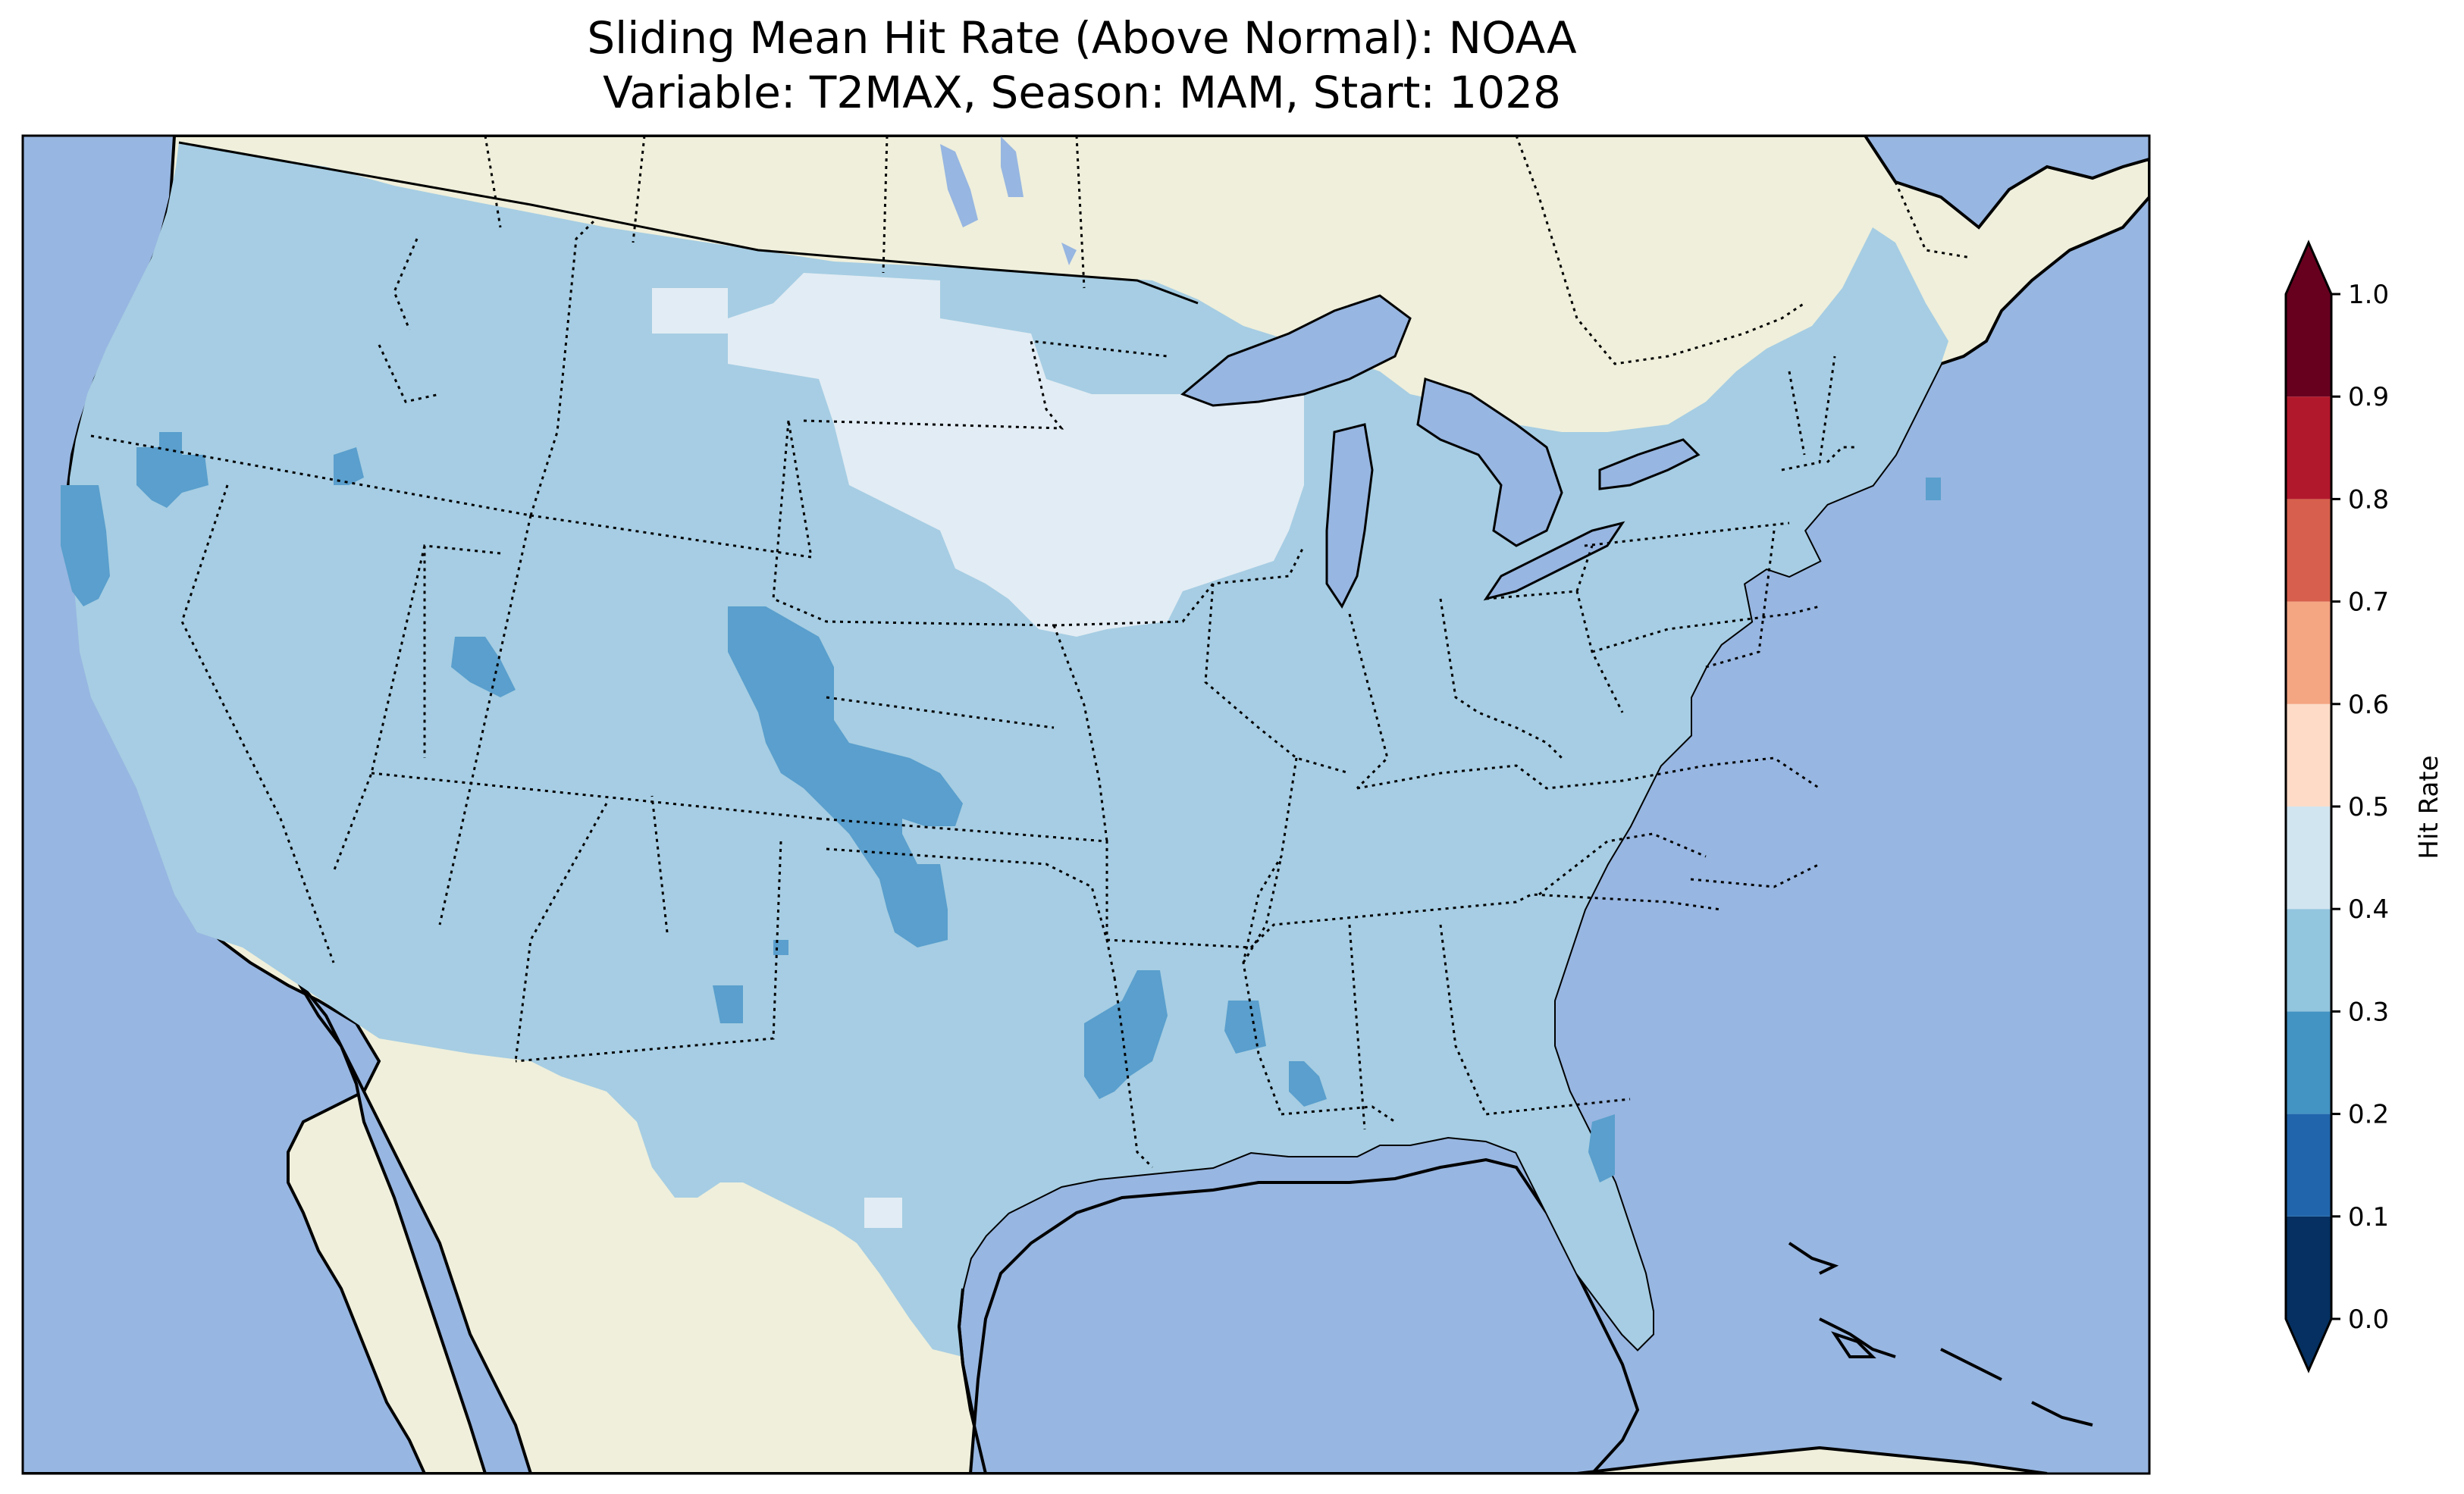 Image resolution: width=2464 pixels, height=1494 pixels. What do you see at coordinates (2308, 1344) in the screenshot?
I see `colorbar-extend-low` at bounding box center [2308, 1344].